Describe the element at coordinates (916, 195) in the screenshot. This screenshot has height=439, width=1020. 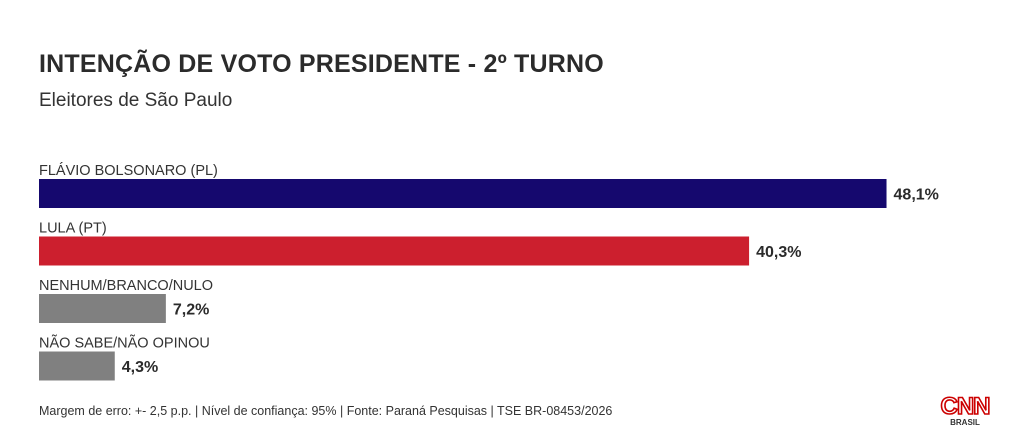
I see `value-label: 48,1%` at that location.